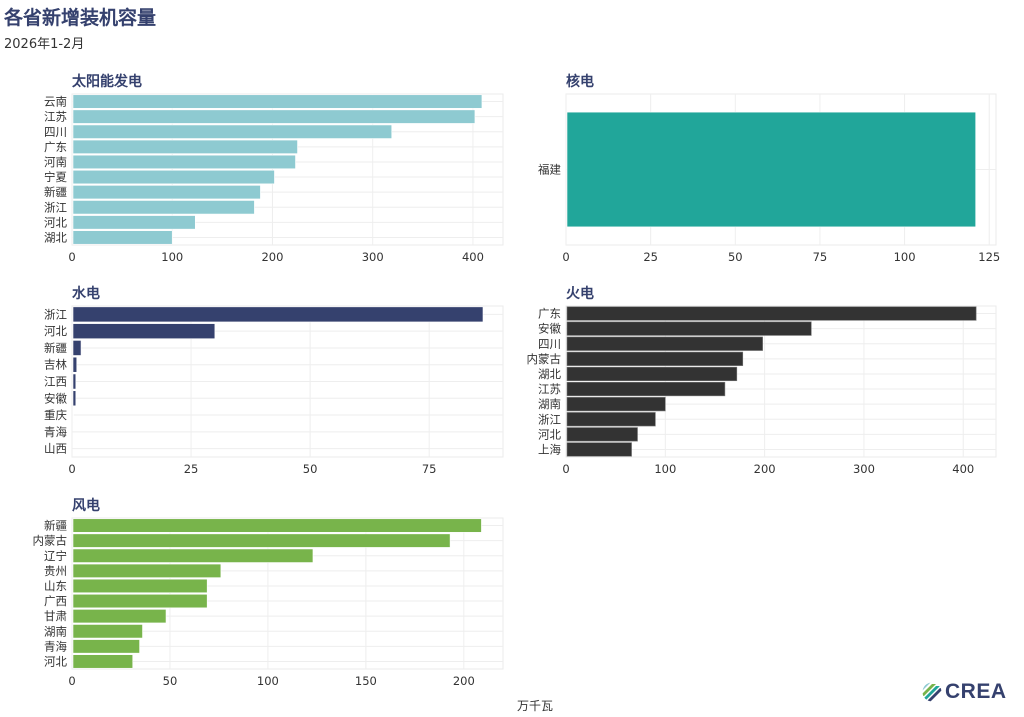 The image size is (1024, 717). I want to click on category-label: 贵州, so click(55, 571).